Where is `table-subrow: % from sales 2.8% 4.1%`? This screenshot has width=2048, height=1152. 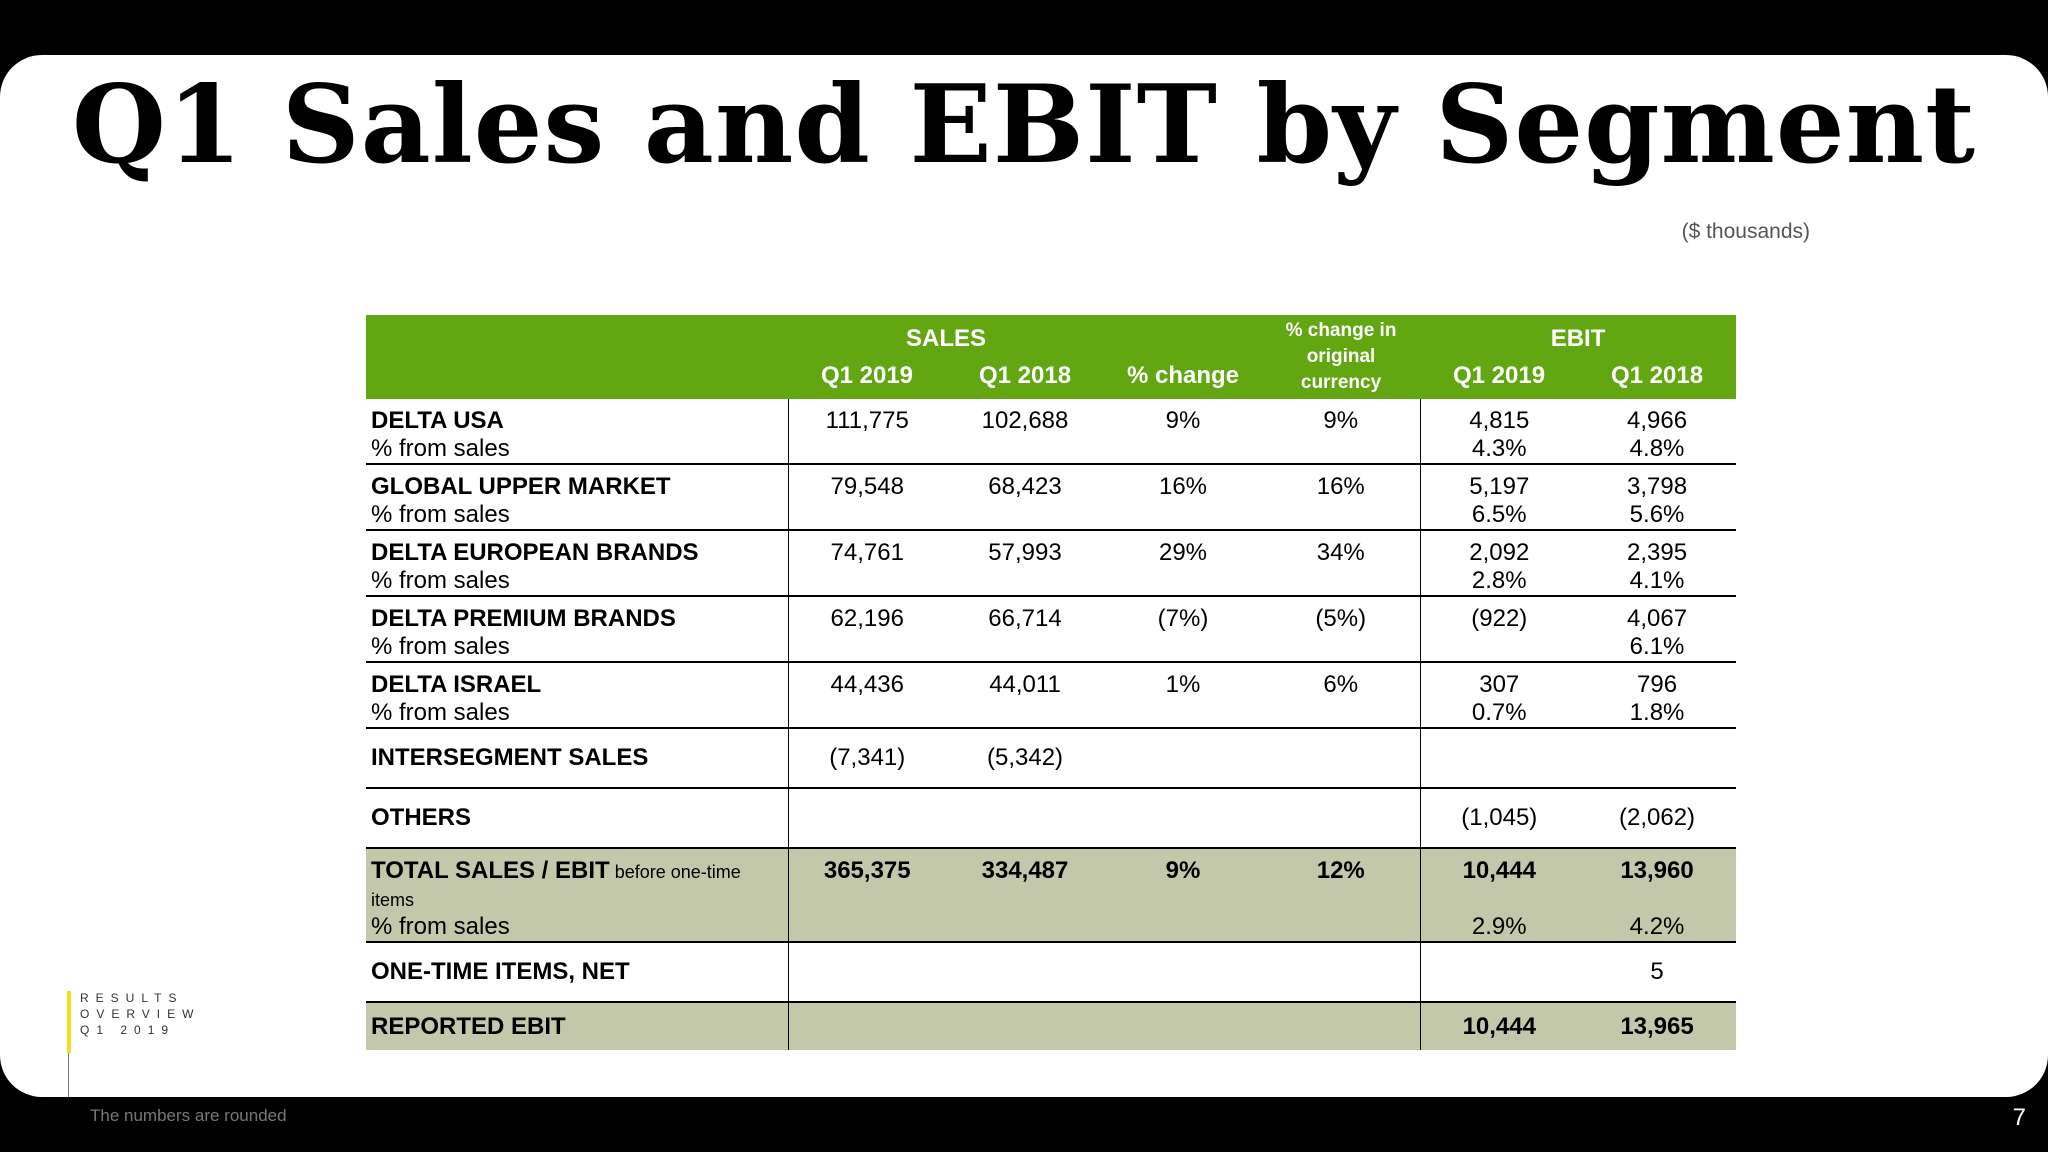
table-subrow: % from sales 2.8% 4.1% is located at coordinates (1051, 582).